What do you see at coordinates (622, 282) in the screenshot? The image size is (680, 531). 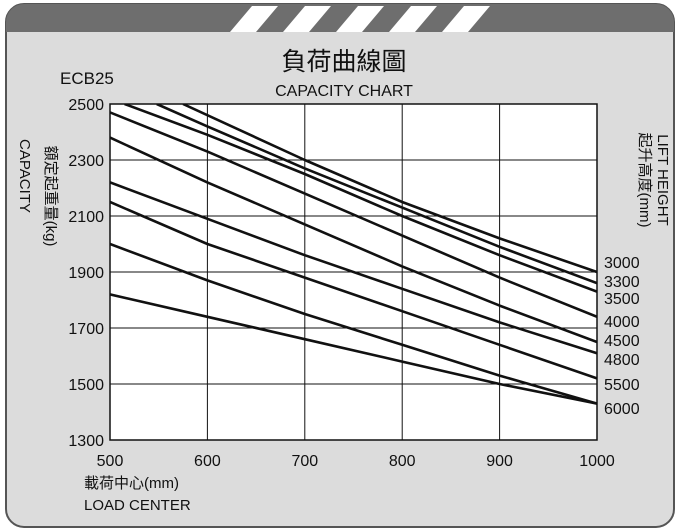 I see `lift-height-value-3300: 3300` at bounding box center [622, 282].